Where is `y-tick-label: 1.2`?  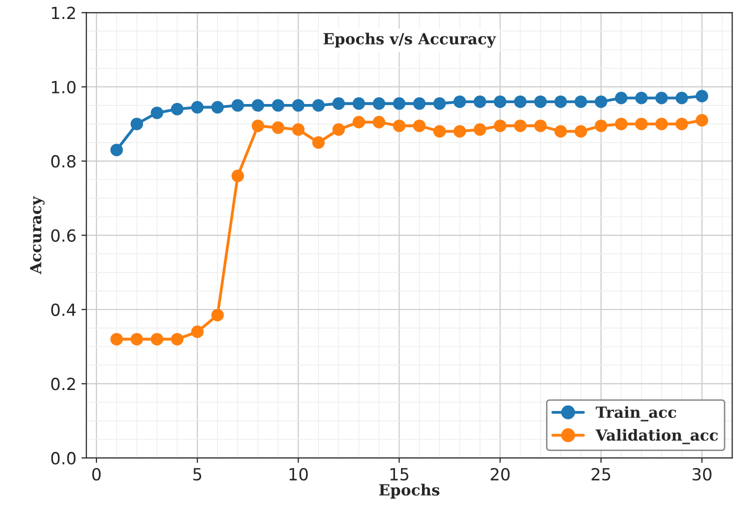 y-tick-label: 1.2 is located at coordinates (63, 12).